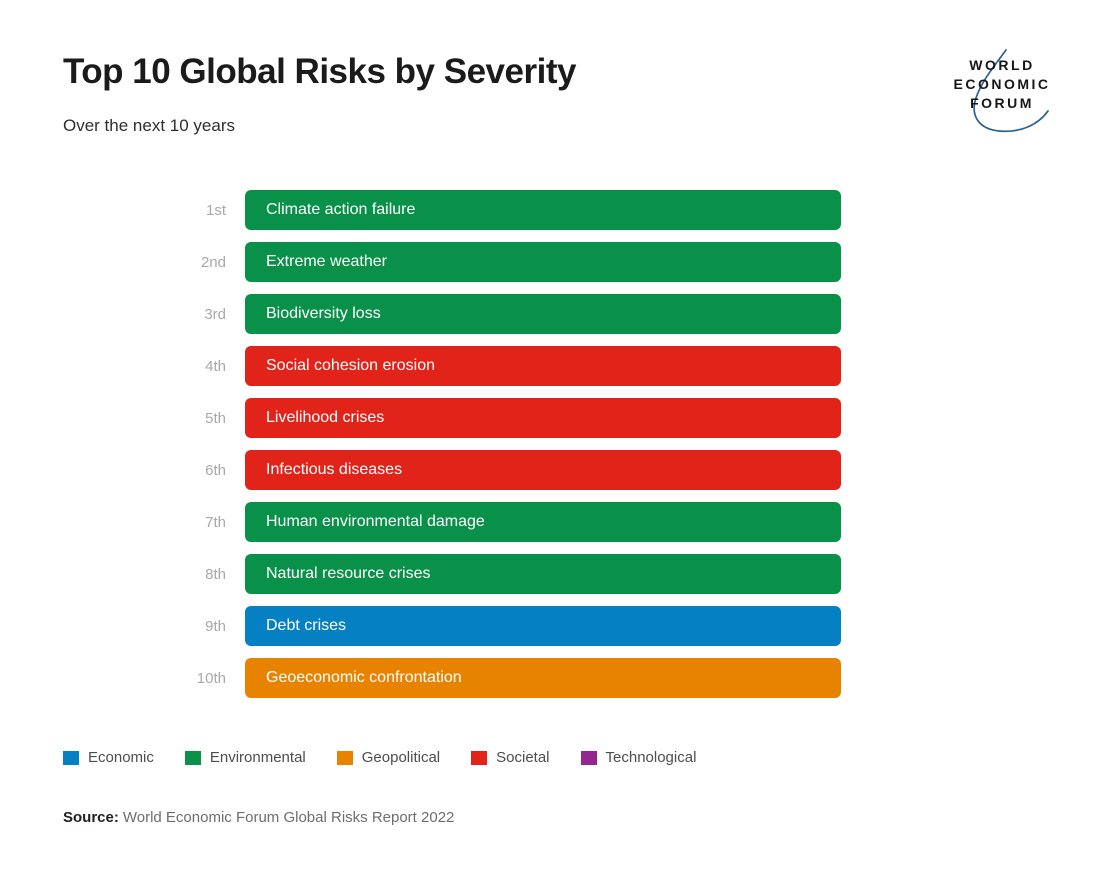 Image resolution: width=1120 pixels, height=883 pixels. I want to click on chart-row: 2nd Extreme weather, so click(430, 262).